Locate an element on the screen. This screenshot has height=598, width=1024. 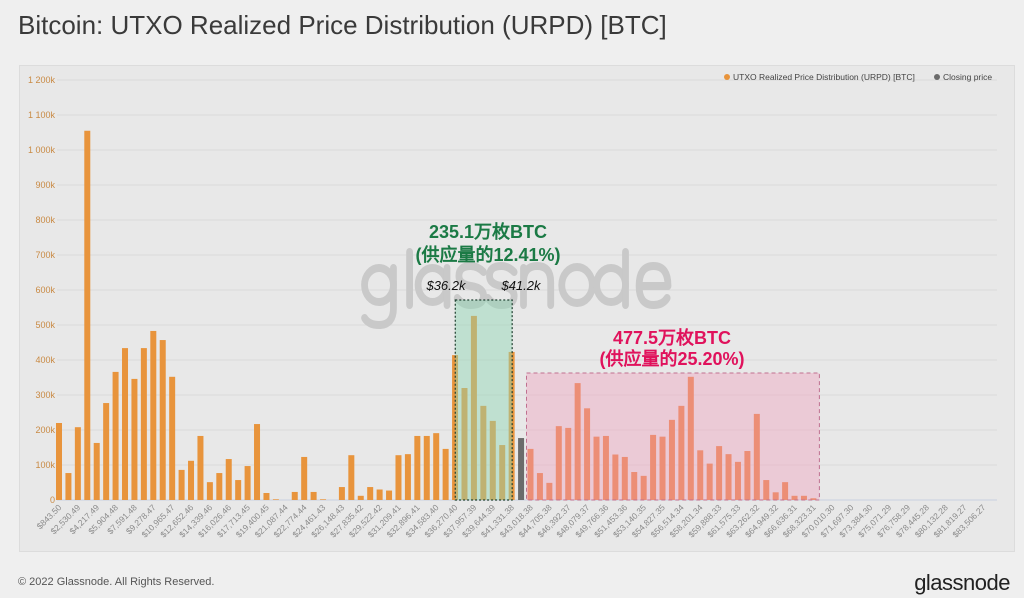
y-tick-label: 300k is located at coordinates (45, 395).